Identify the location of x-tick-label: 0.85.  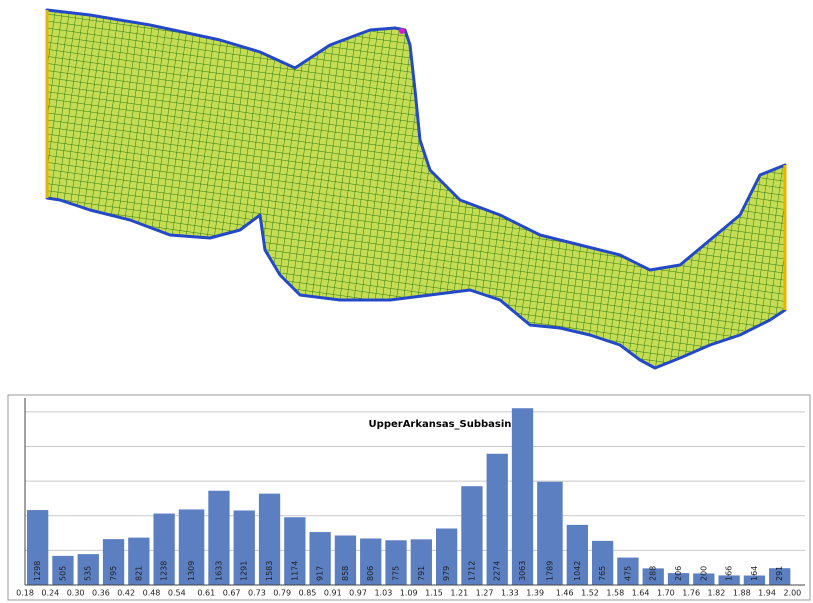
(308, 593).